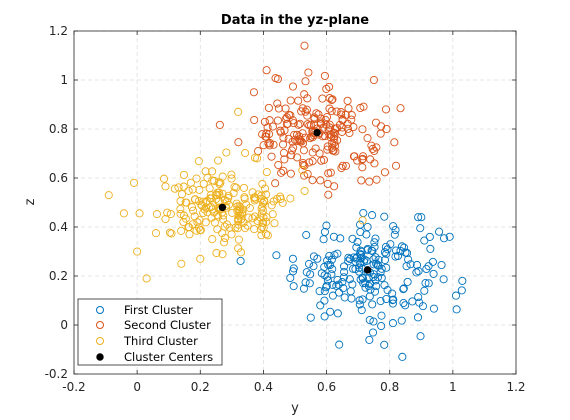  Describe the element at coordinates (295, 20) in the screenshot. I see `chart-title: Data in the yz-plane` at that location.